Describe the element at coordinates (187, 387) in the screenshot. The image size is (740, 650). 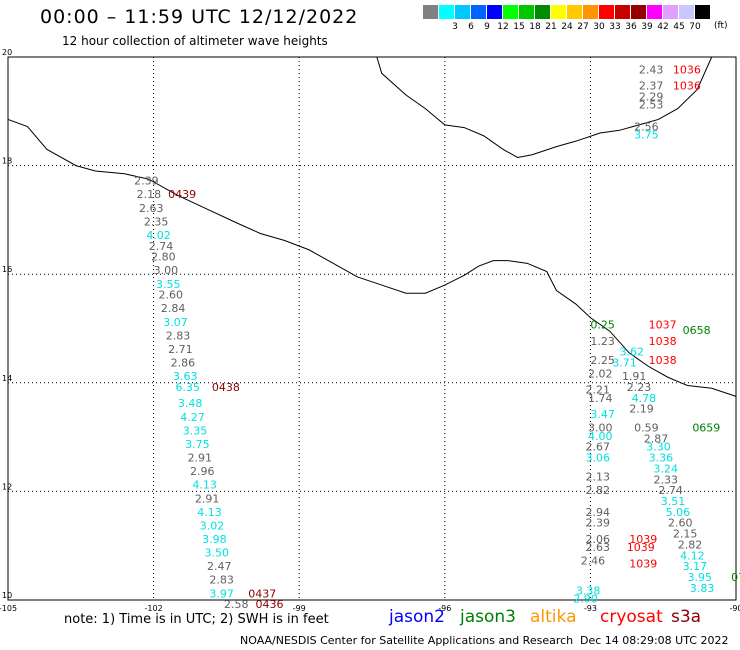
I see `wave-height-label: 6.35` at that location.